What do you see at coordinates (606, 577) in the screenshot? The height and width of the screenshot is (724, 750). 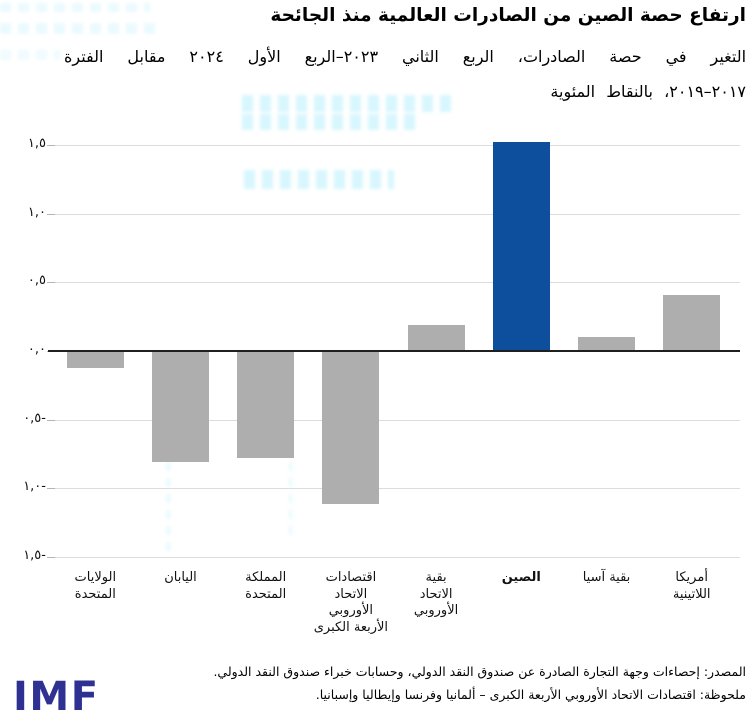 I see `x-category-label: بقية آسيا` at bounding box center [606, 577].